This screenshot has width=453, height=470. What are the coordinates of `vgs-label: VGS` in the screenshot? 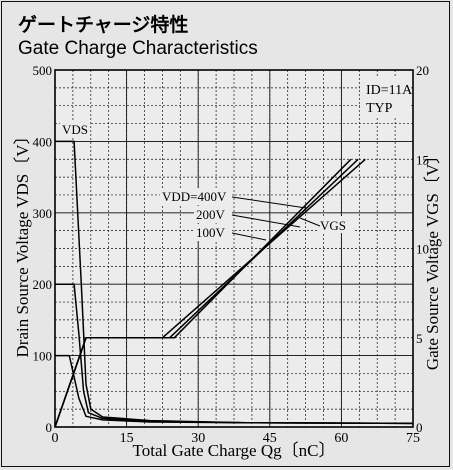 It's located at (333, 225).